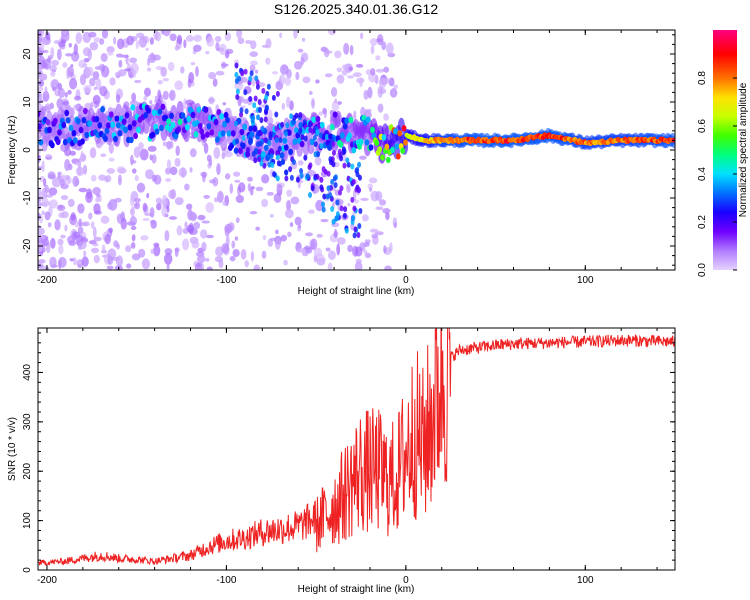 The width and height of the screenshot is (750, 600). I want to click on colorbar-ticks: 0.0 0.2 0.4 0.6 0.8, so click(717, 174).